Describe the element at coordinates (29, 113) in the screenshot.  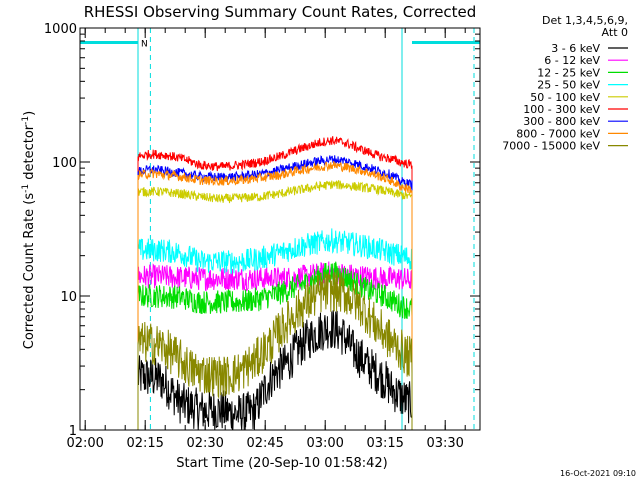
I see `y-axis-label-end: )` at that location.